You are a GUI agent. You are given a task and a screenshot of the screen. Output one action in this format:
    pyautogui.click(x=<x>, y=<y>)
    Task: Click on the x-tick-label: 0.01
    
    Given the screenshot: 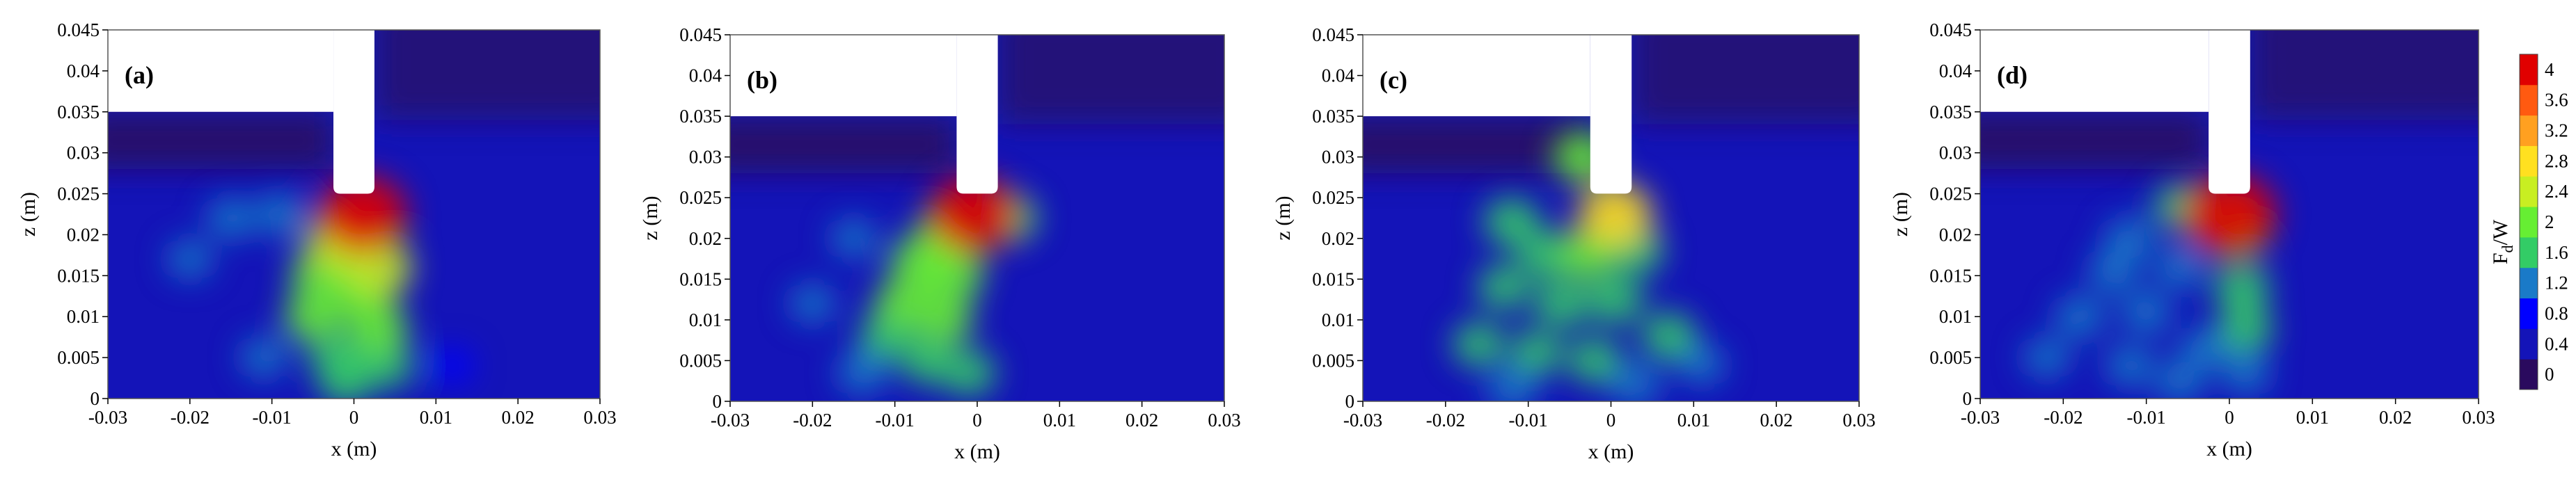 What is the action you would take?
    pyautogui.click(x=2312, y=417)
    